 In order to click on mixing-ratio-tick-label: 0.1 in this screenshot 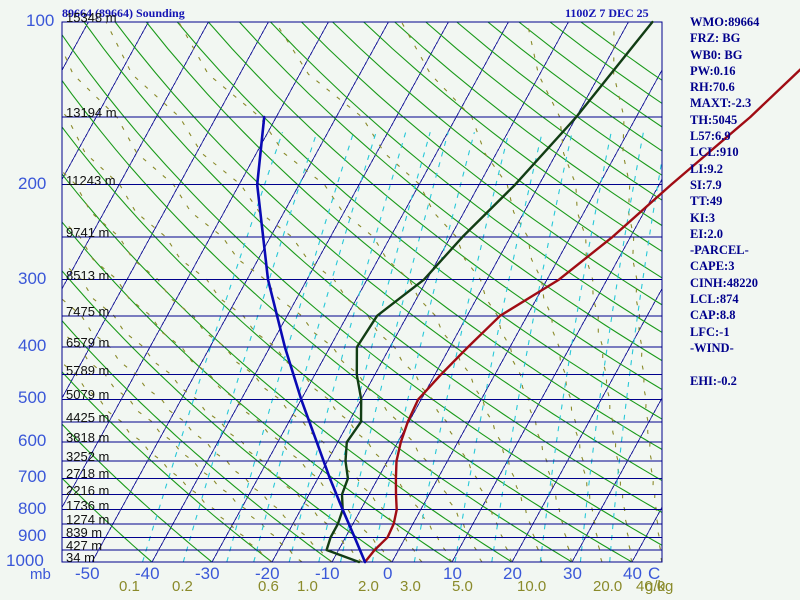, I will do `click(129, 586)`.